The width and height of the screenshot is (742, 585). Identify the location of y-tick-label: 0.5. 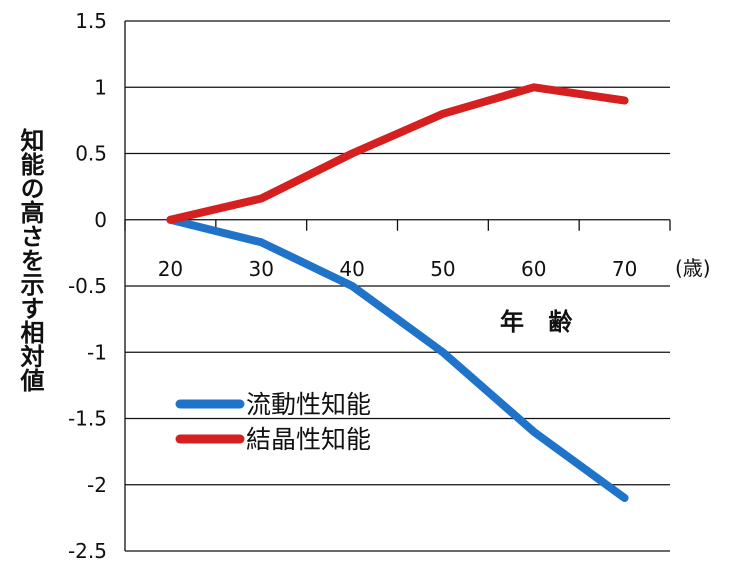
(91, 154).